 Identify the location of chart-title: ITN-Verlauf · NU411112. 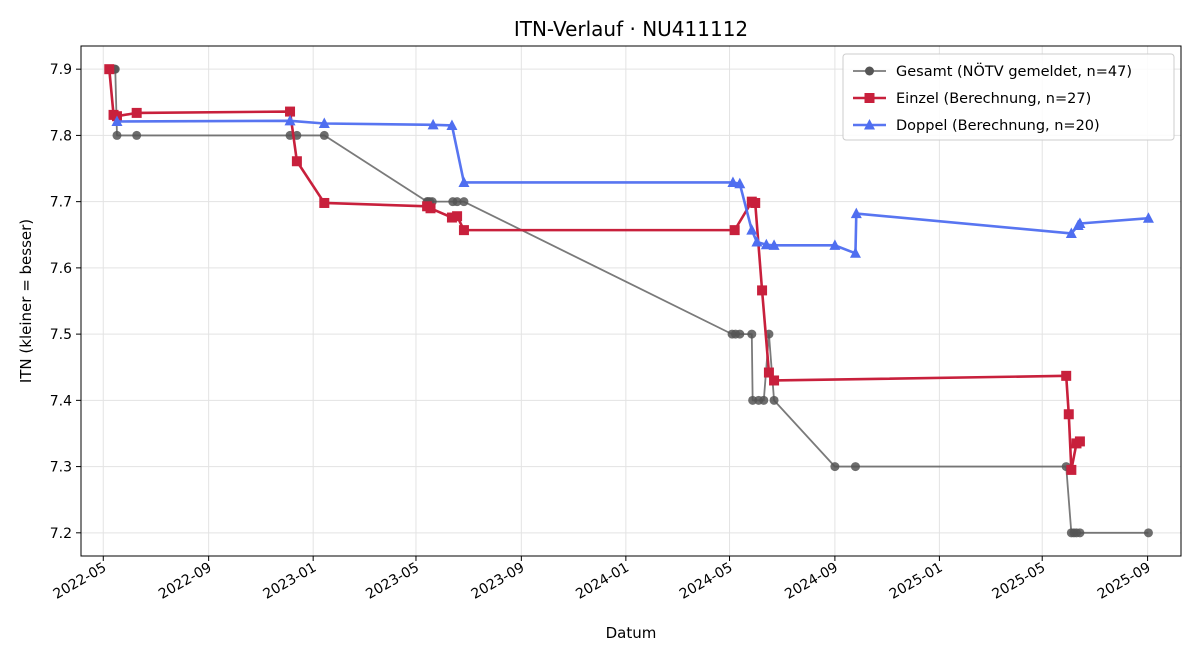
(631, 29).